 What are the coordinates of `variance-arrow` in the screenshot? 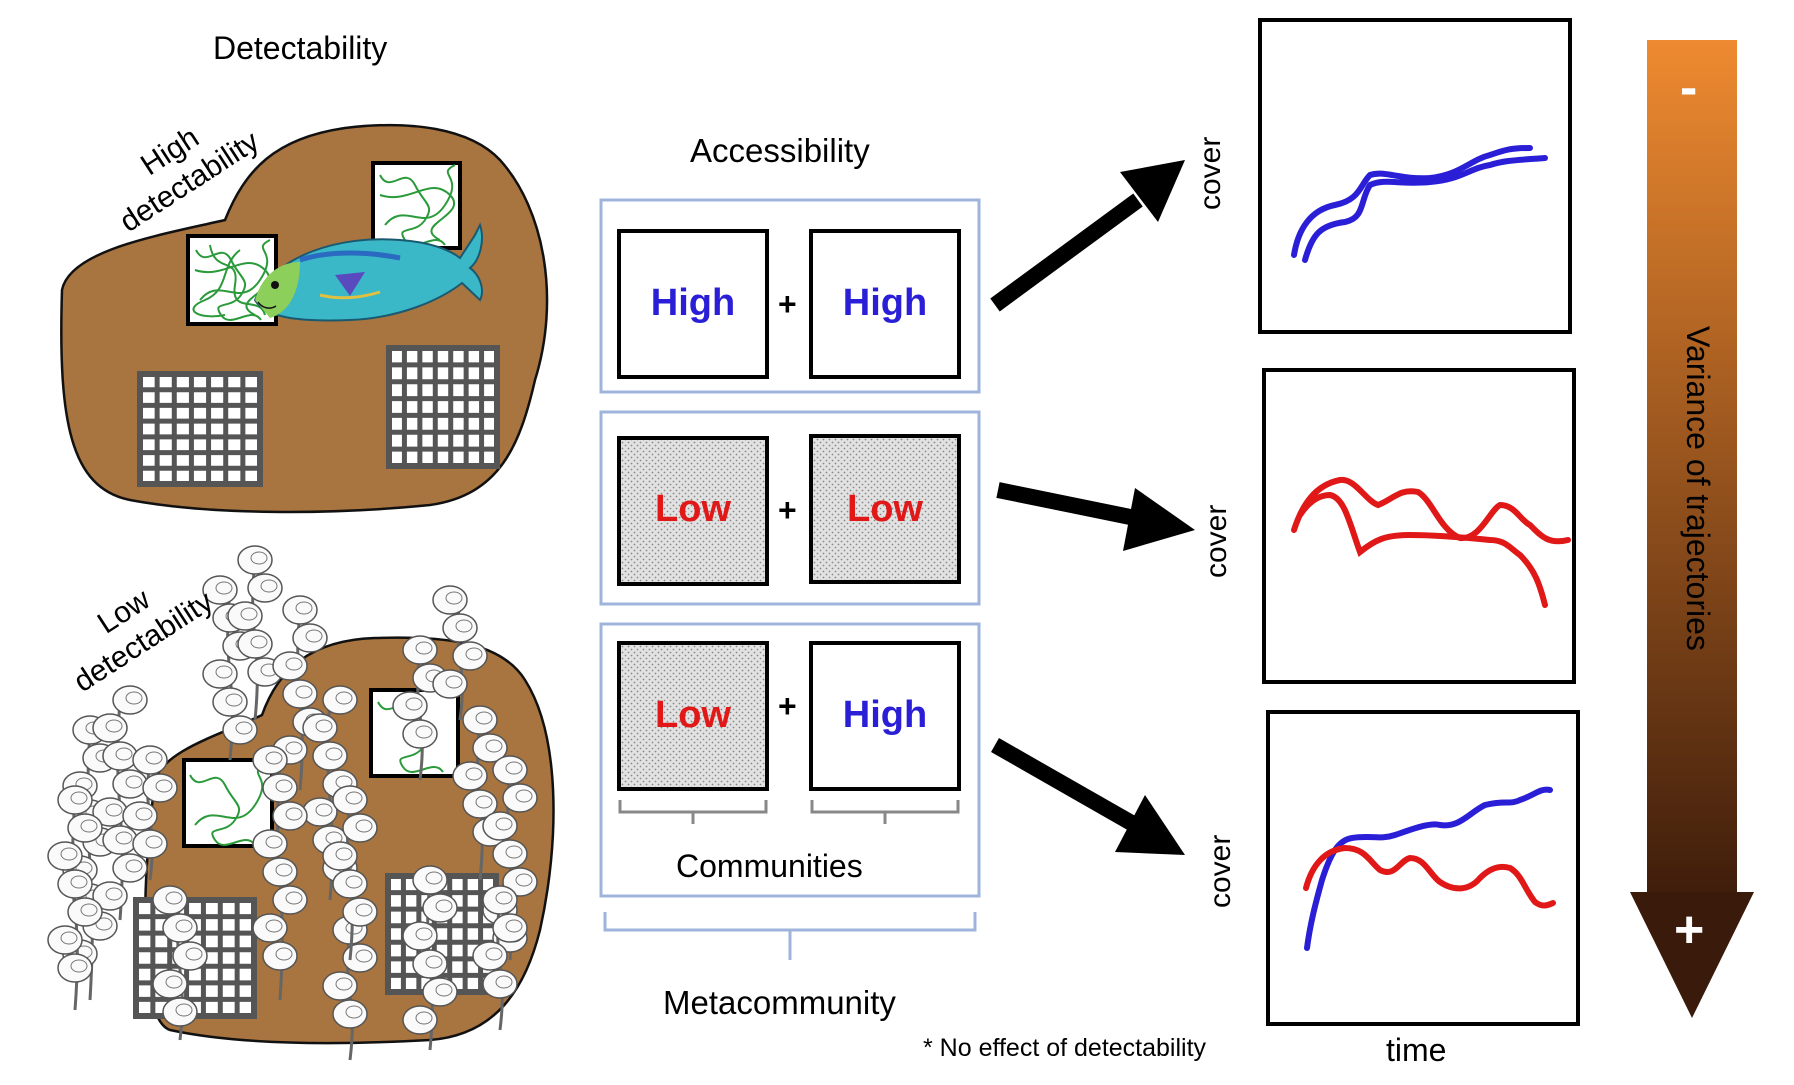 It's located at (1692, 529).